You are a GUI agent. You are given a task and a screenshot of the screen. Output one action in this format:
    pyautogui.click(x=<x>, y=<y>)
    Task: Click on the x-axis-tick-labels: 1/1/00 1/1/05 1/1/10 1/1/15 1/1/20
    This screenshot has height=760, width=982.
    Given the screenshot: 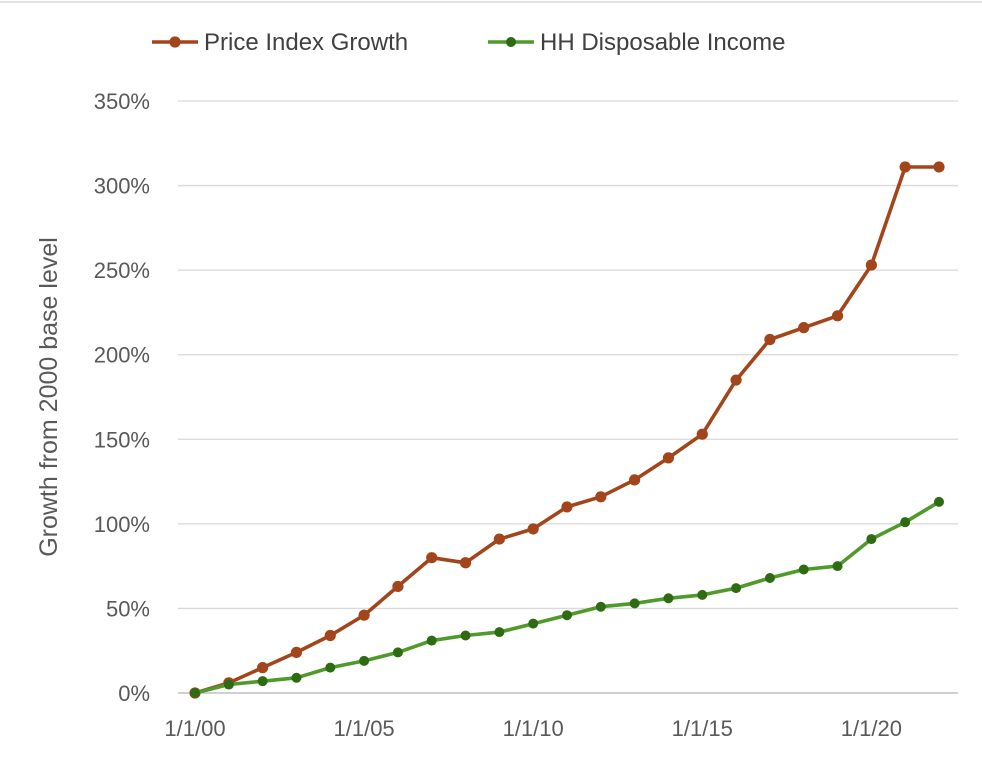 What is the action you would take?
    pyautogui.click(x=533, y=728)
    